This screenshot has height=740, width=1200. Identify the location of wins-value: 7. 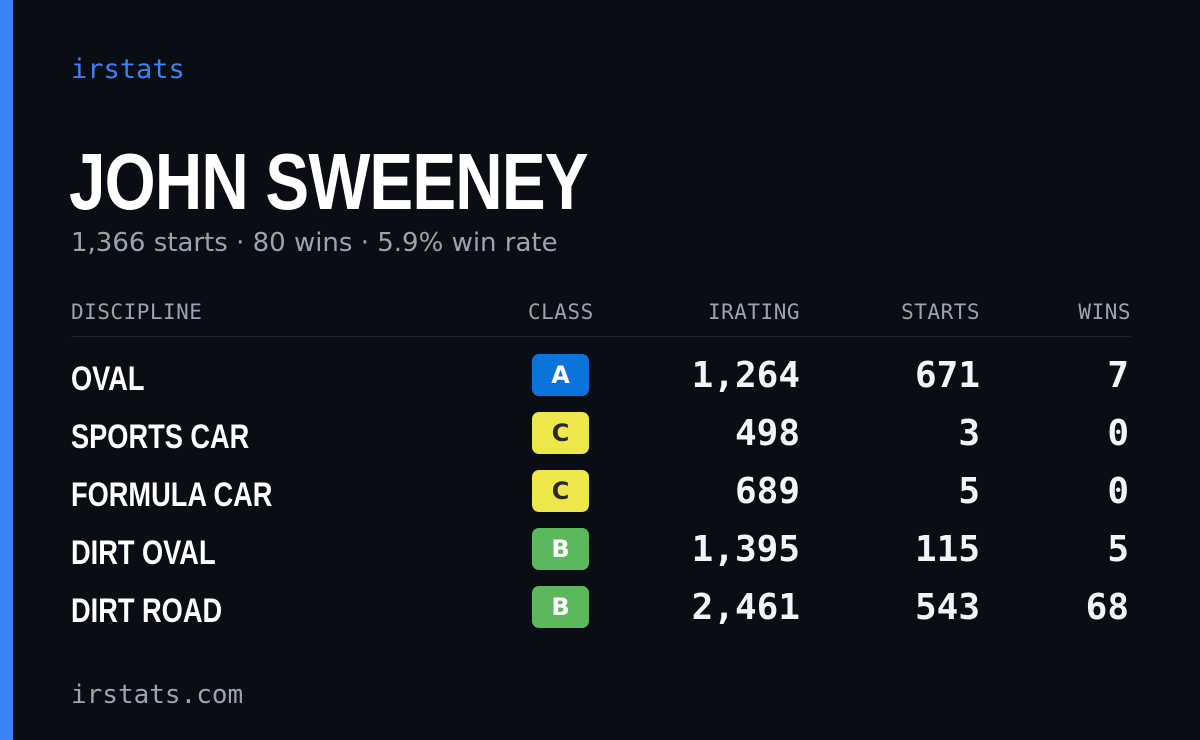
(1118, 375).